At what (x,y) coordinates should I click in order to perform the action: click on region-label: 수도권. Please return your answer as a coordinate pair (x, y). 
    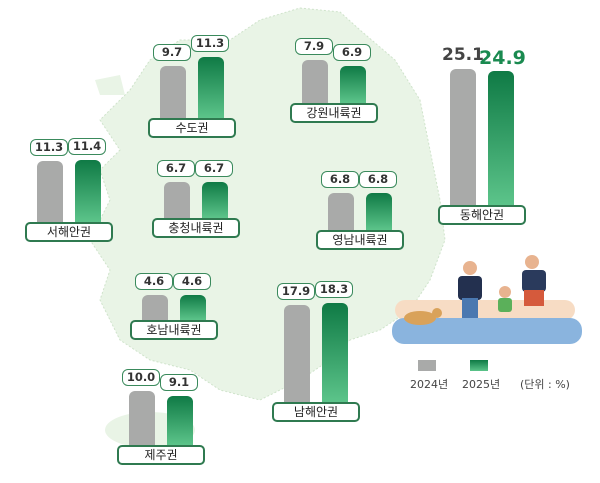
    Looking at the image, I should click on (192, 128).